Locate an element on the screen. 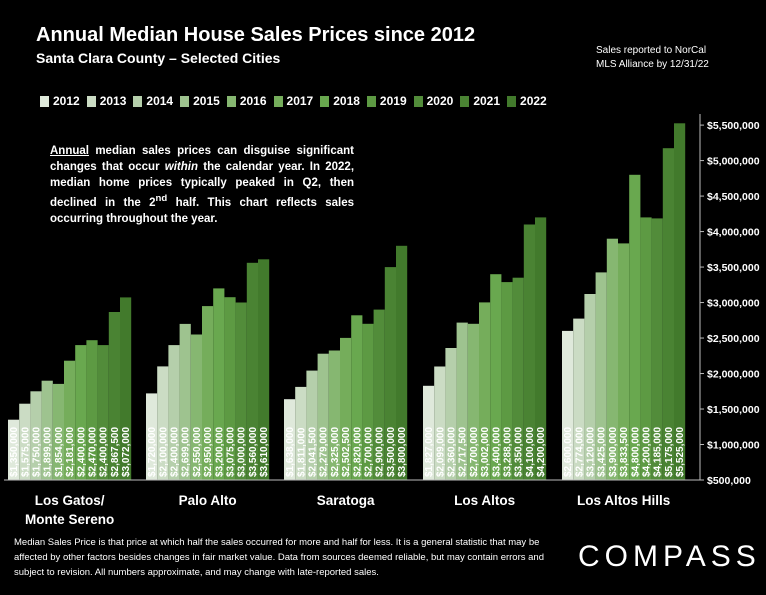 The image size is (766, 595). y-tick-label: $2,500,000 is located at coordinates (733, 339).